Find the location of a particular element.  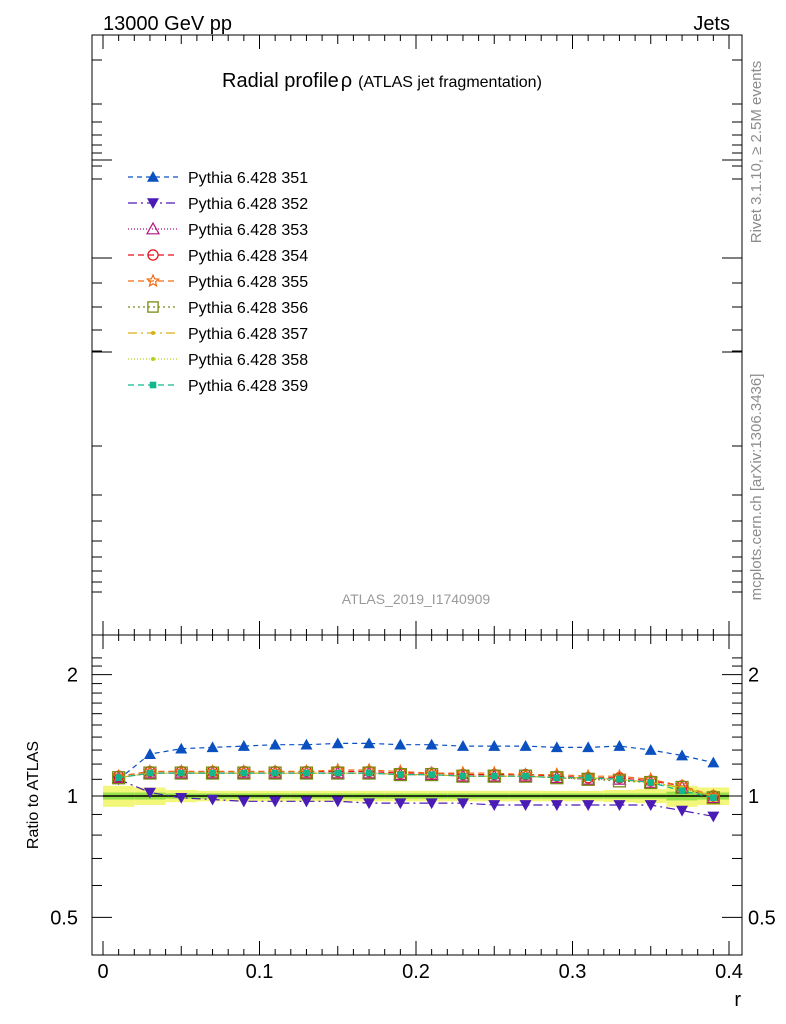

analysis-watermark: ATLAS_2019_I1740909 is located at coordinates (416, 599).